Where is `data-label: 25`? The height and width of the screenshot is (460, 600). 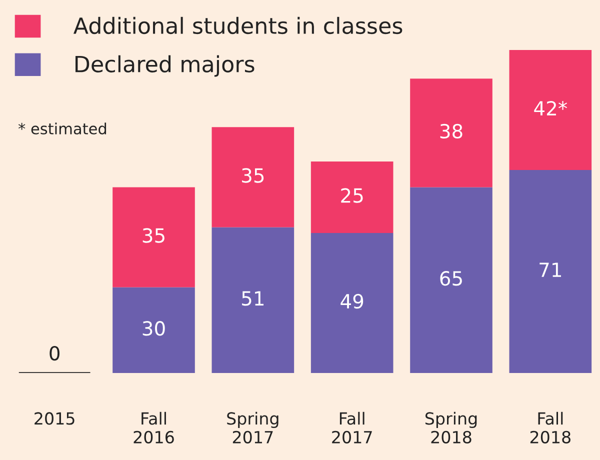 data-label: 25 is located at coordinates (352, 195).